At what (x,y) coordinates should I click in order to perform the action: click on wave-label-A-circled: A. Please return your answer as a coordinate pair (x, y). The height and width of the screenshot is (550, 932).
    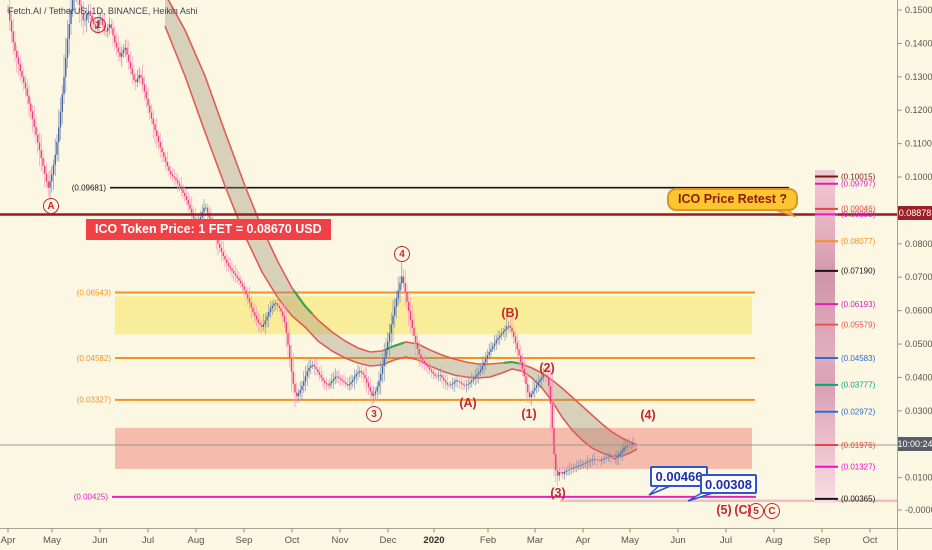
    Looking at the image, I should click on (51, 206).